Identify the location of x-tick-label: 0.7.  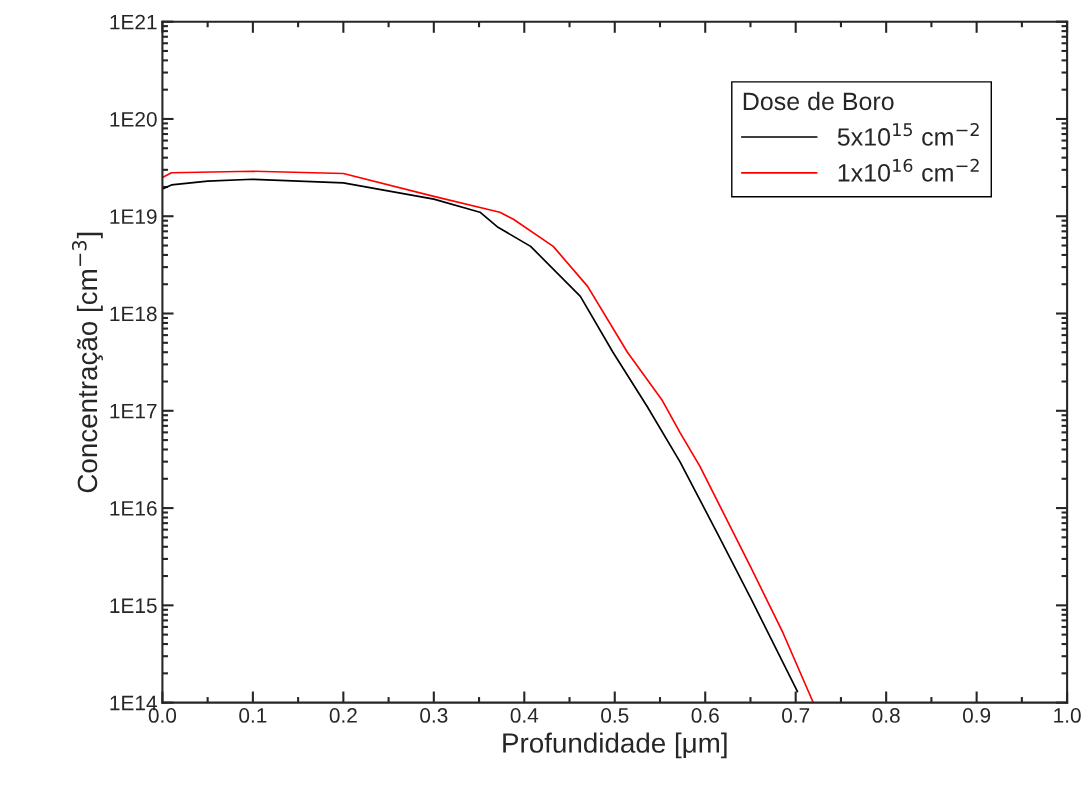
(796, 715).